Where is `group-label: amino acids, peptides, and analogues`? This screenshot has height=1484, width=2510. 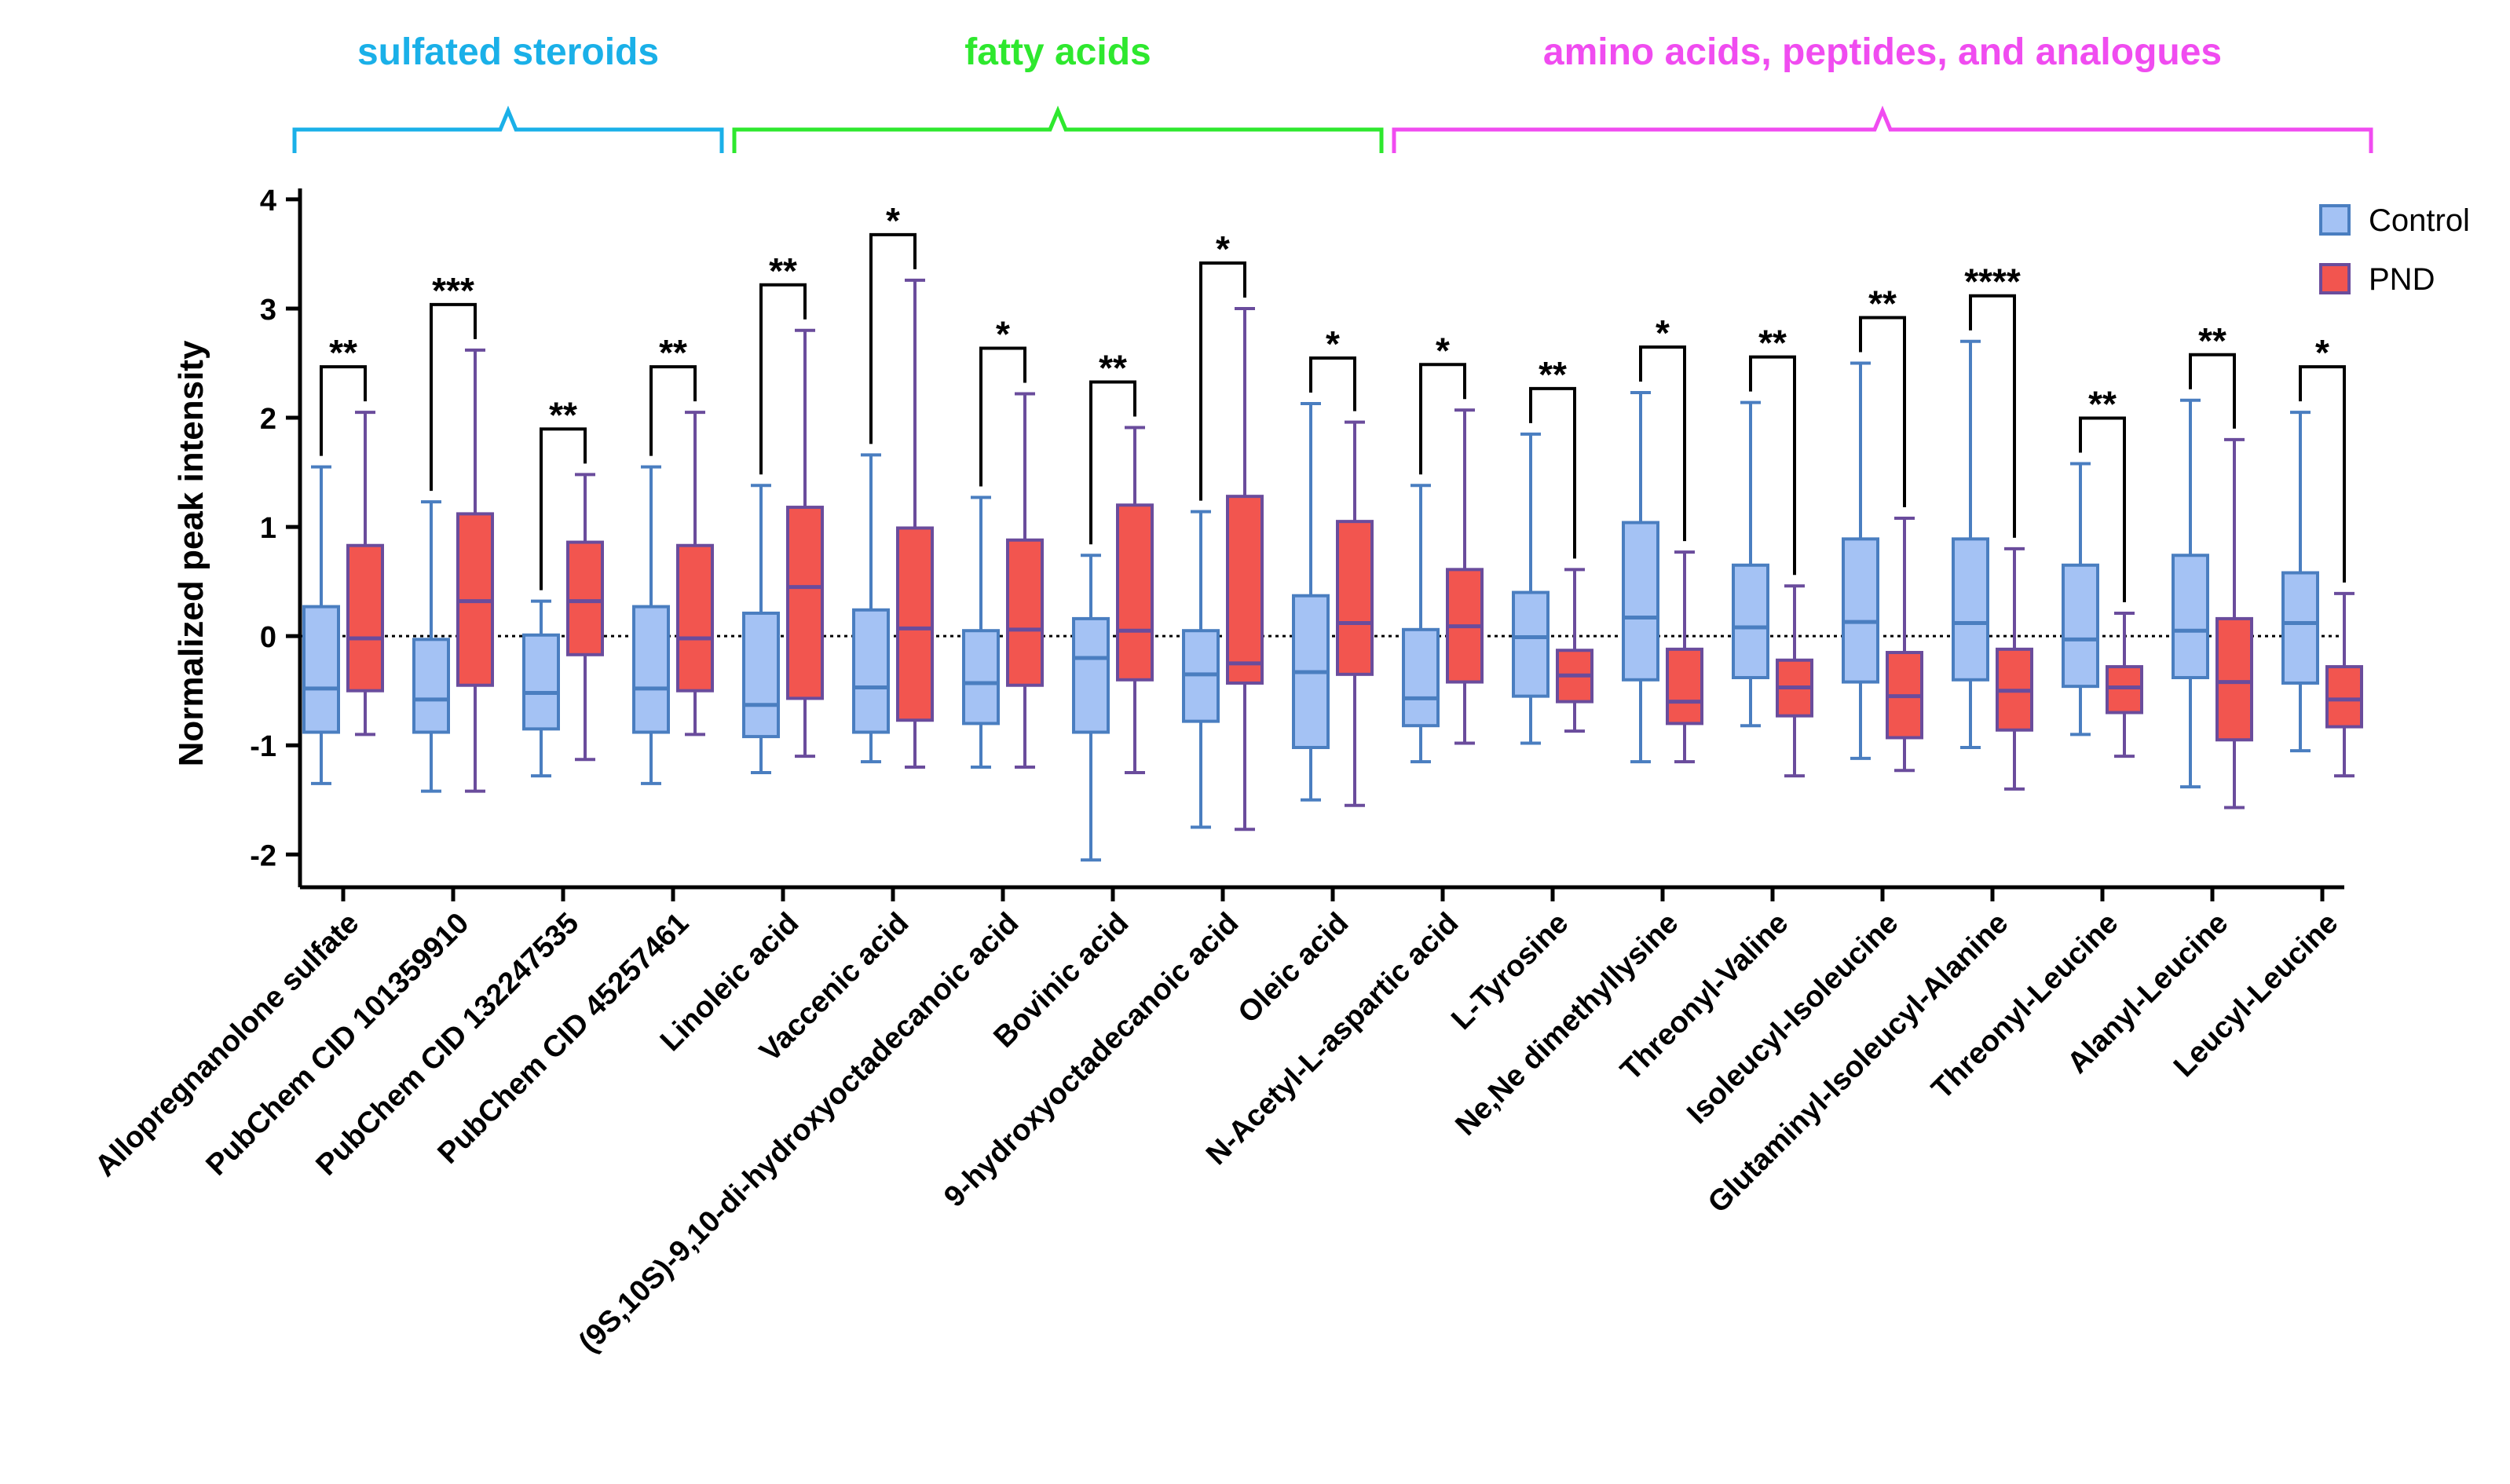
group-label: amino acids, peptides, and analogues is located at coordinates (1882, 52).